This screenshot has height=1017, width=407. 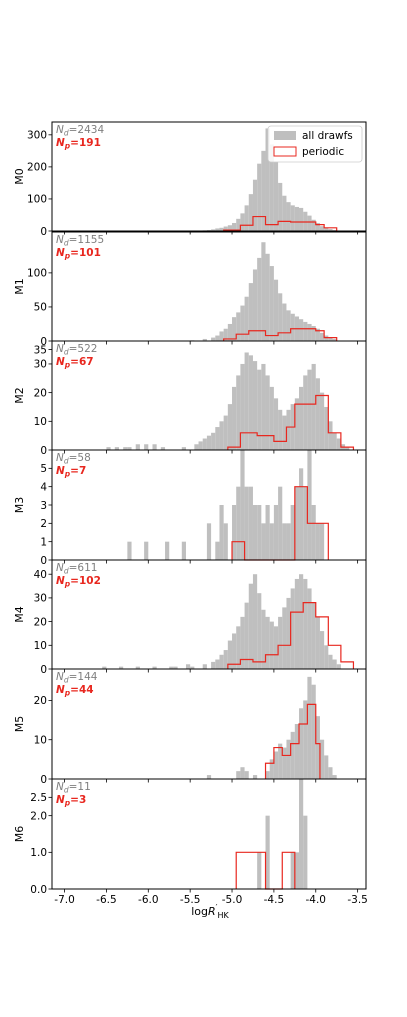 I want to click on np-count: Np=102, so click(x=78, y=582).